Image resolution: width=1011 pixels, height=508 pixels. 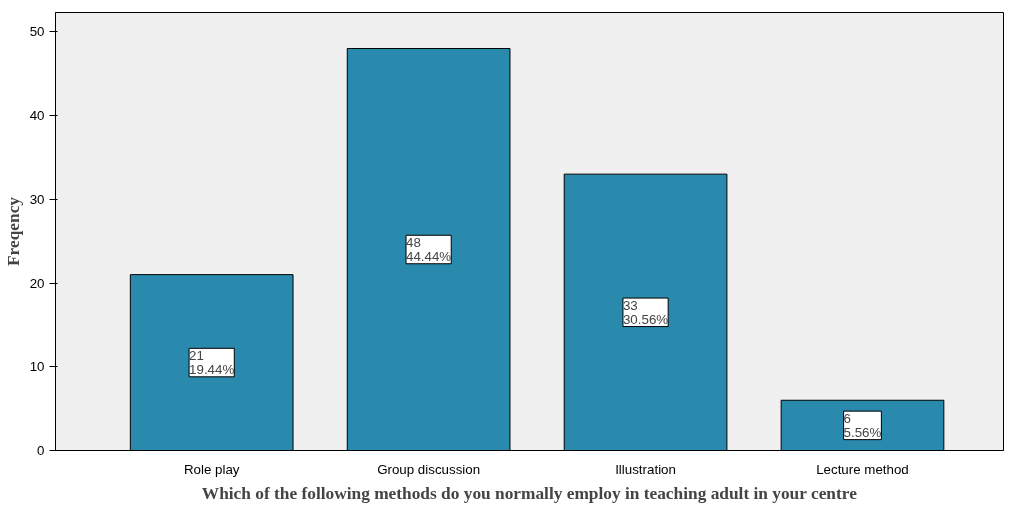 What do you see at coordinates (41, 450) in the screenshot?
I see `y-tick-label: 0` at bounding box center [41, 450].